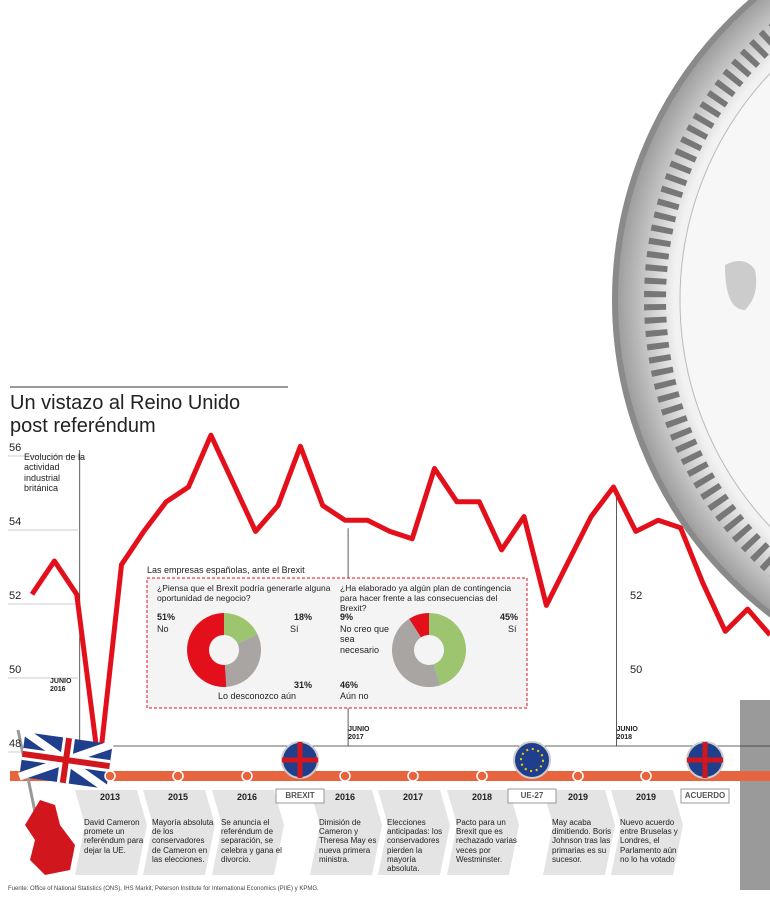 The height and width of the screenshot is (905, 770). Describe the element at coordinates (390, 776) in the screenshot. I see `timeline-bar` at that location.